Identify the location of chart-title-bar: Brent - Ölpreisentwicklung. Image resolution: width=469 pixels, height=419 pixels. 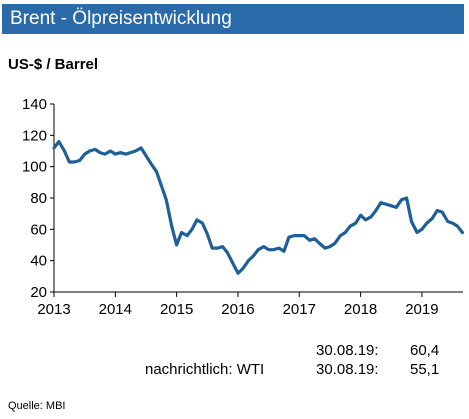
(233, 19).